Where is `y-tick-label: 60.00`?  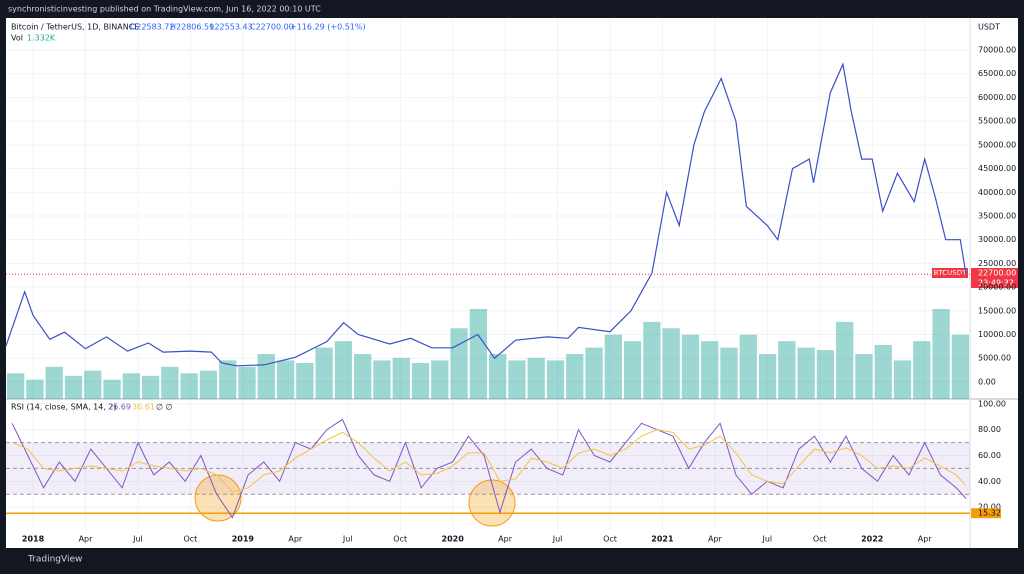 y-tick-label: 60.00 is located at coordinates (989, 455).